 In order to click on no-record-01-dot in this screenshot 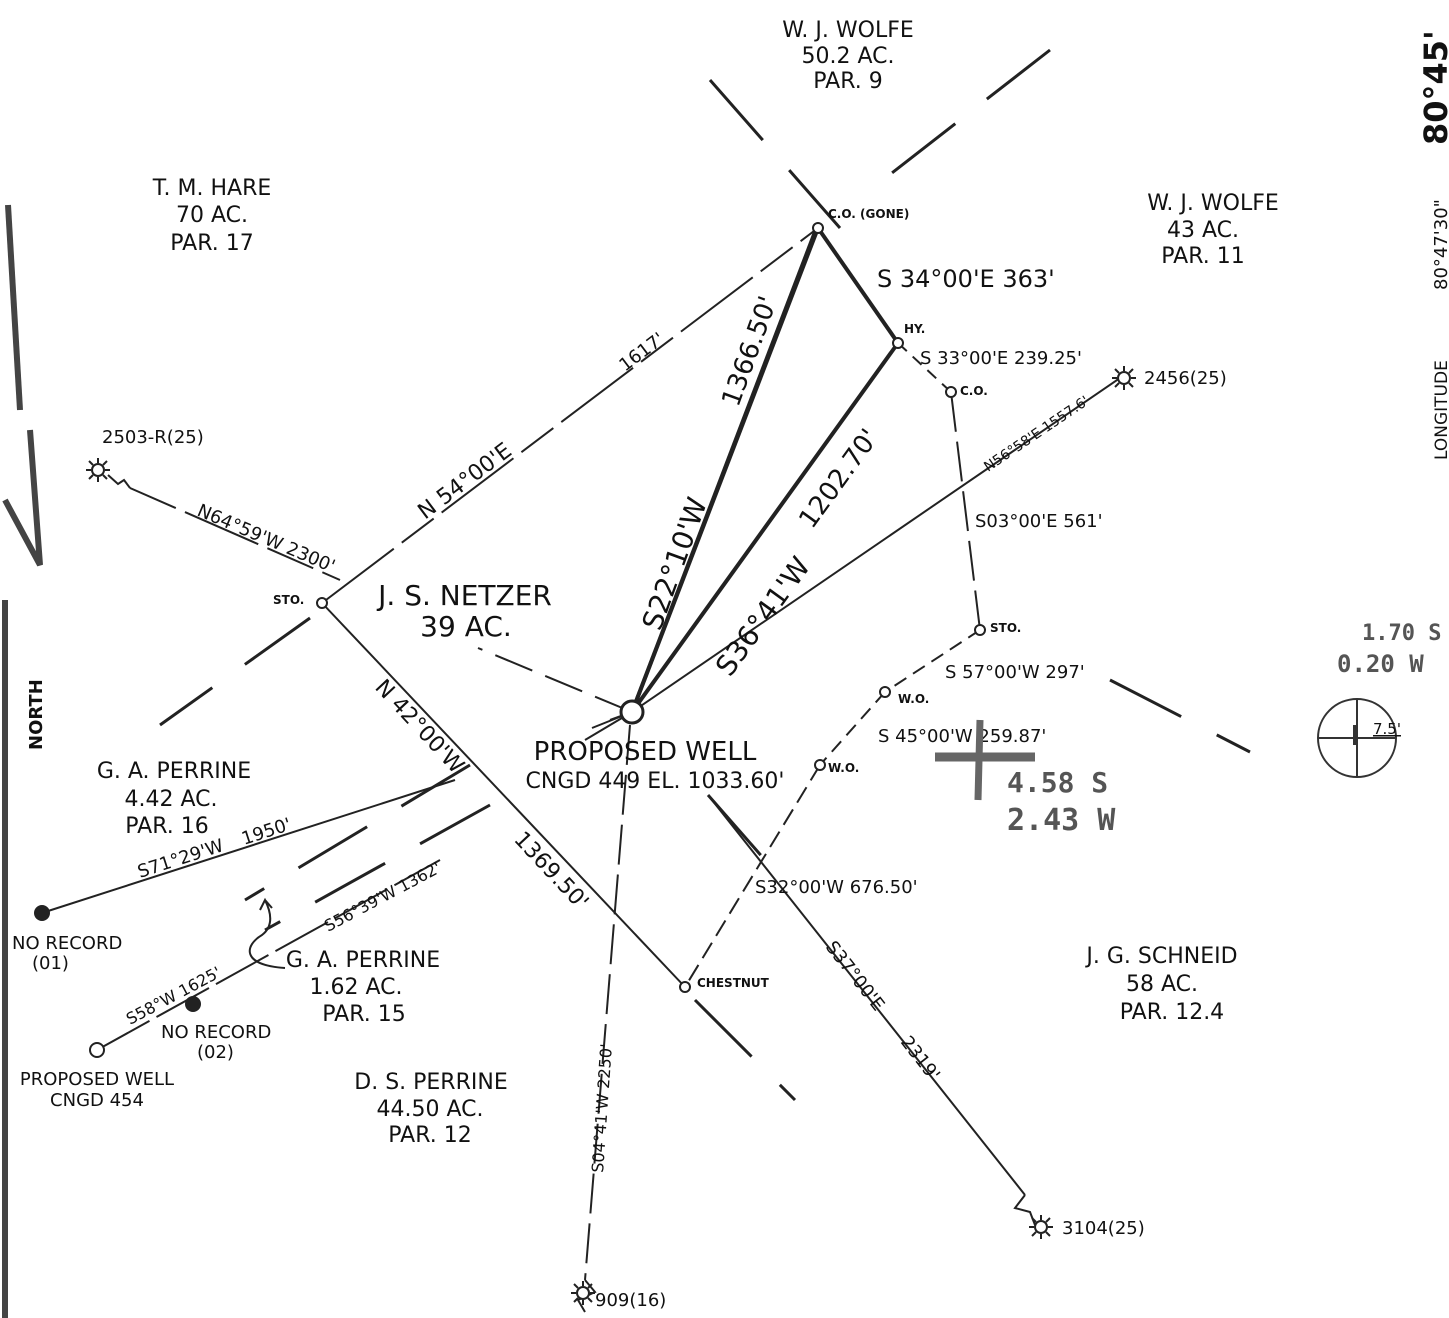, I will do `click(42, 913)`.